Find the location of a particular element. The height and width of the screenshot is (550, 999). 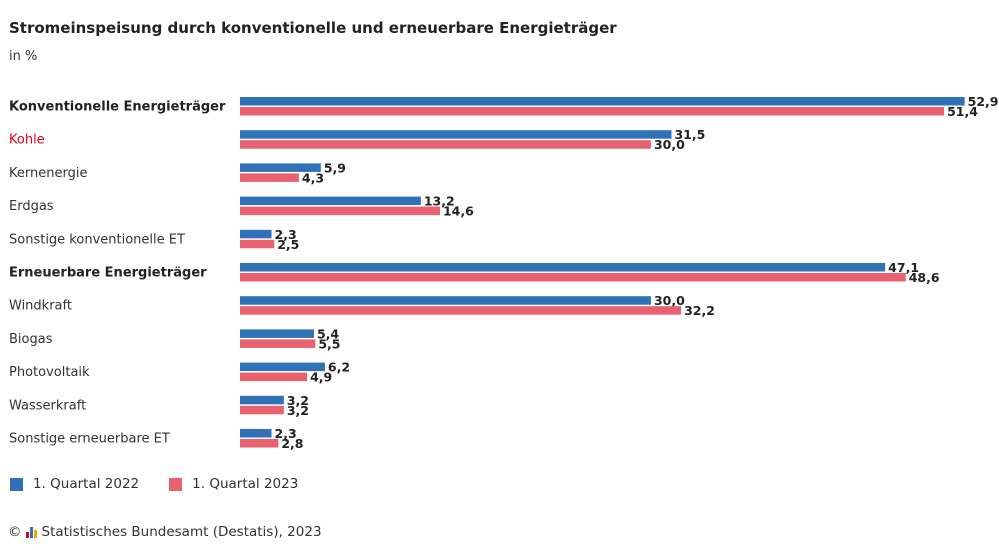

bar-sonstige-erneuerbare-et-2022 is located at coordinates (256, 433).